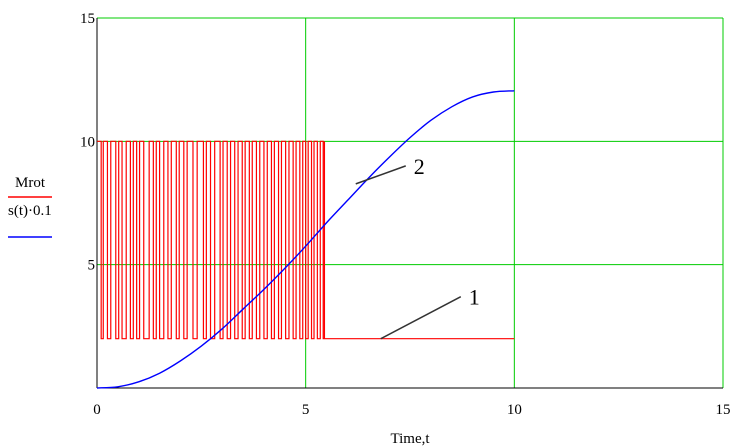  I want to click on annotation-label-2: 2, so click(419, 166).